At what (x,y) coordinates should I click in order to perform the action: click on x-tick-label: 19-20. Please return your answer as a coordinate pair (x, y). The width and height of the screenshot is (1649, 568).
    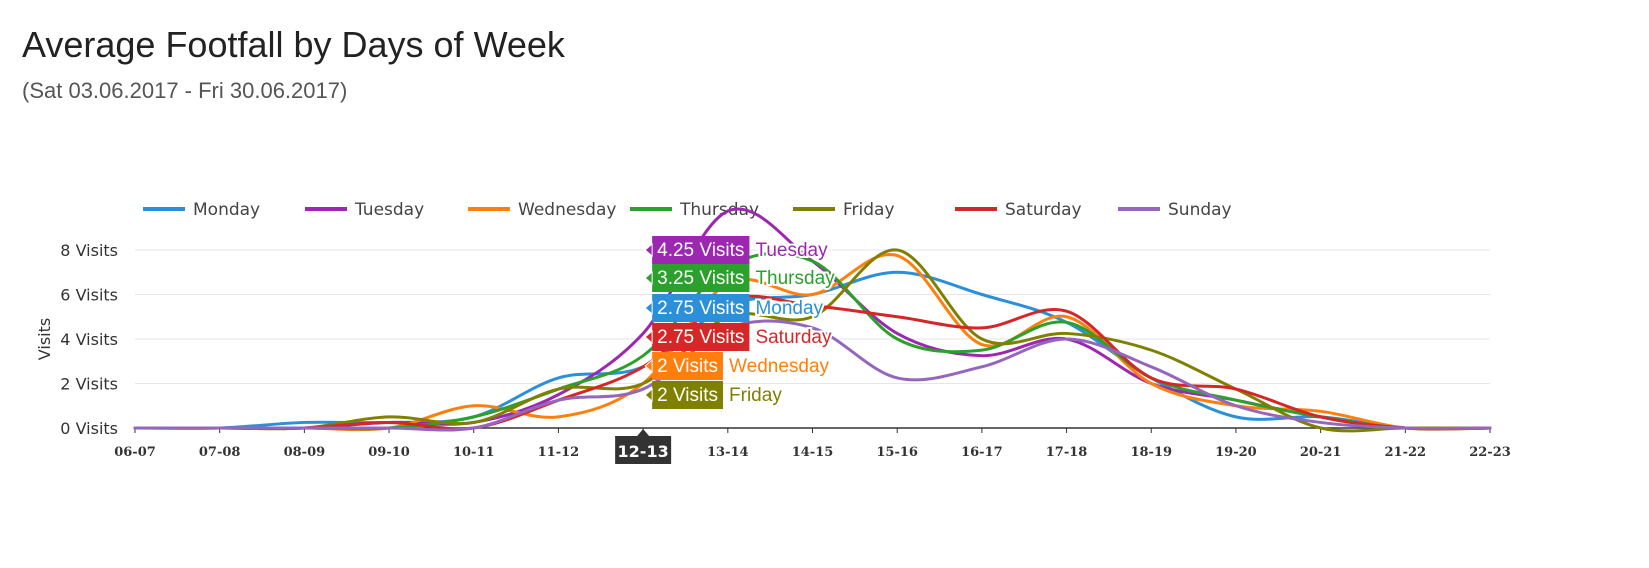
    Looking at the image, I should click on (1236, 452).